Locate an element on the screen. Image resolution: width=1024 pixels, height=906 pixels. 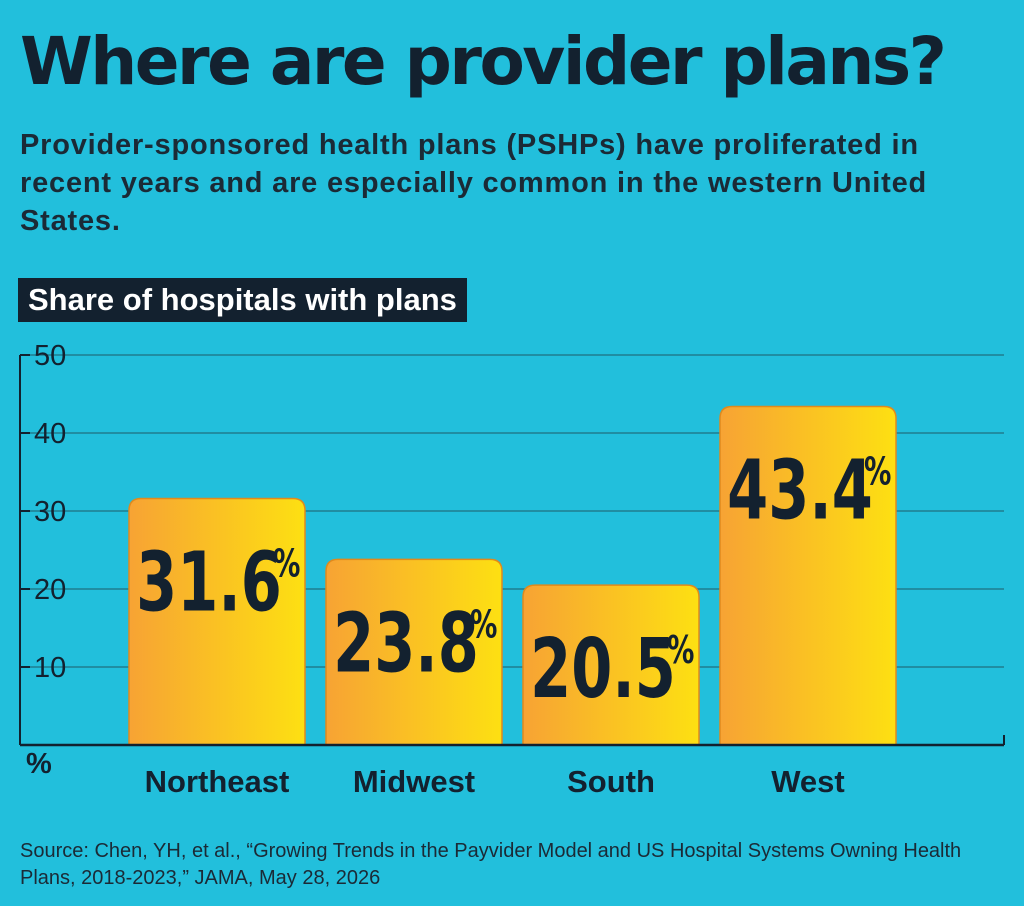
y-tick-label: 20 is located at coordinates (50, 590).